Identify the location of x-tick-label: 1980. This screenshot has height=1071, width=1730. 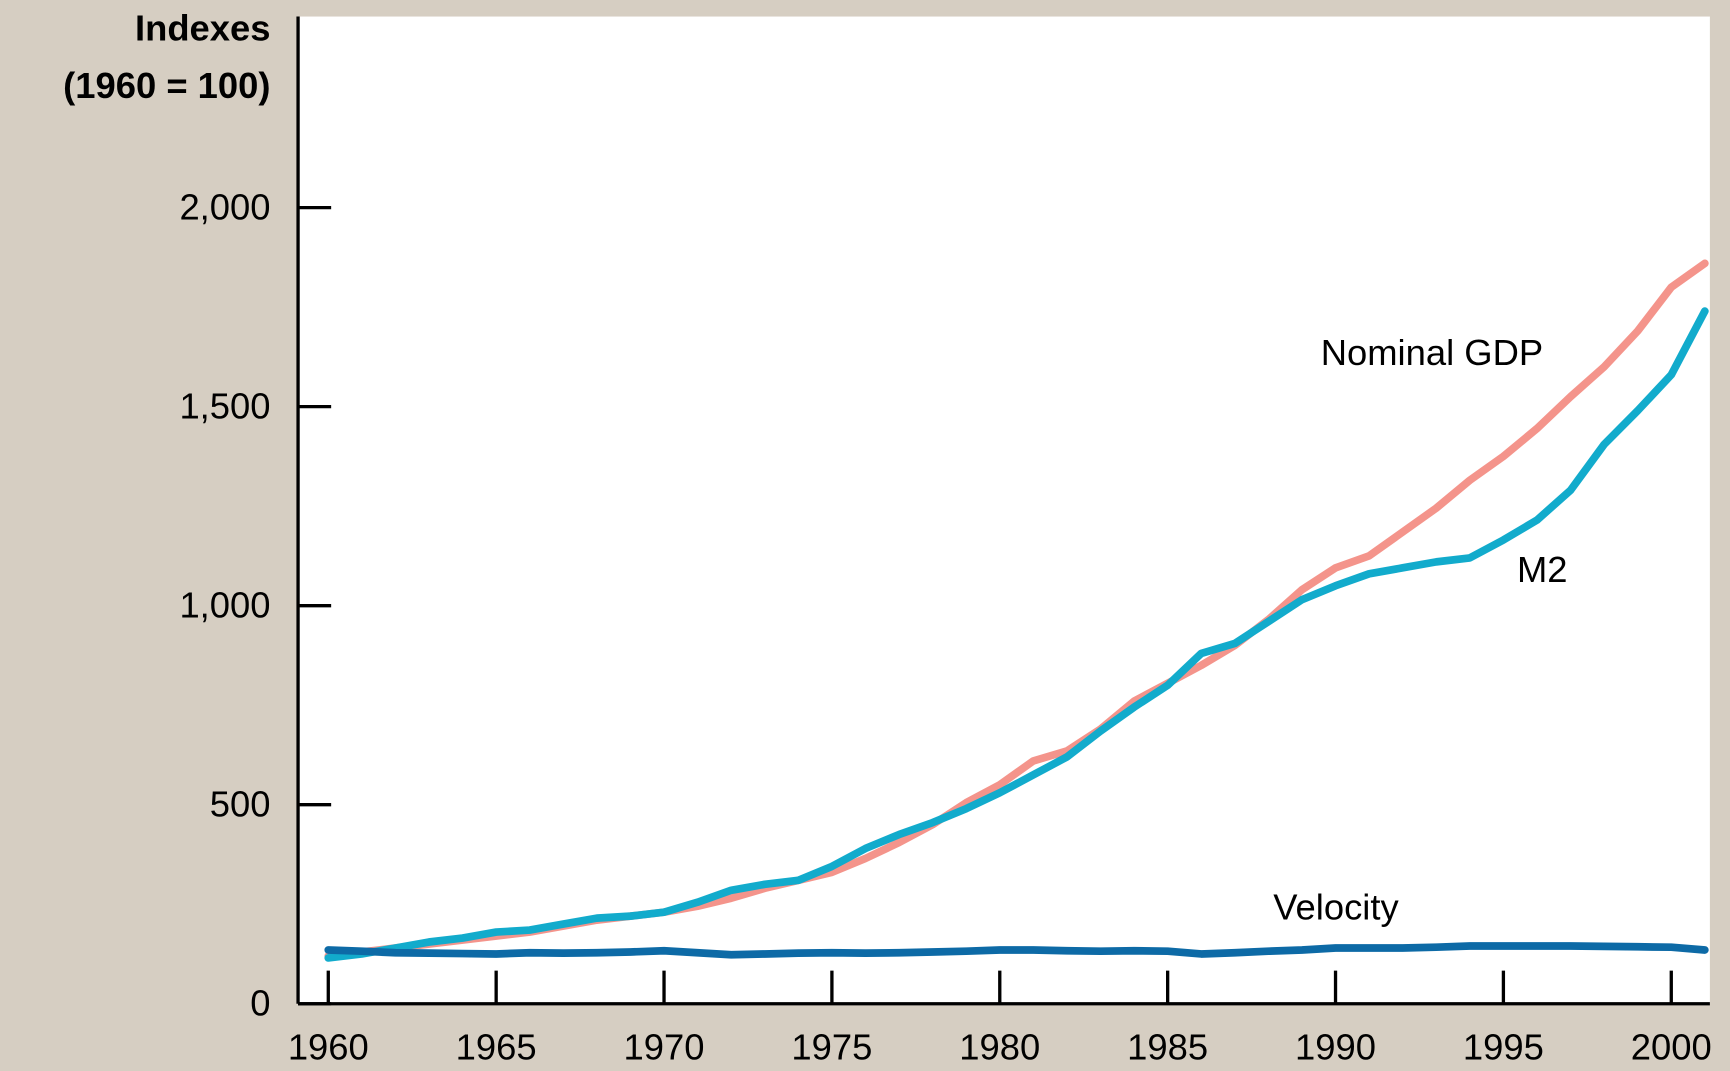
(999, 1047).